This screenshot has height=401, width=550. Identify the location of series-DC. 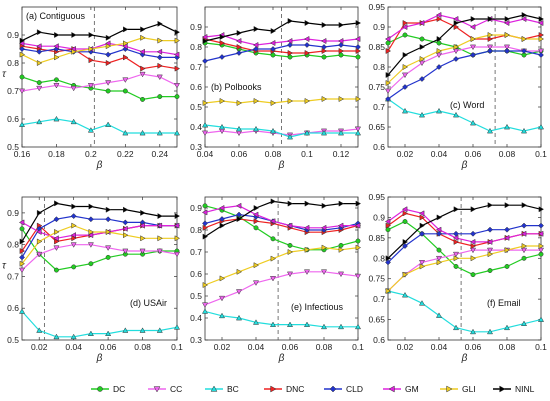
(281, 228).